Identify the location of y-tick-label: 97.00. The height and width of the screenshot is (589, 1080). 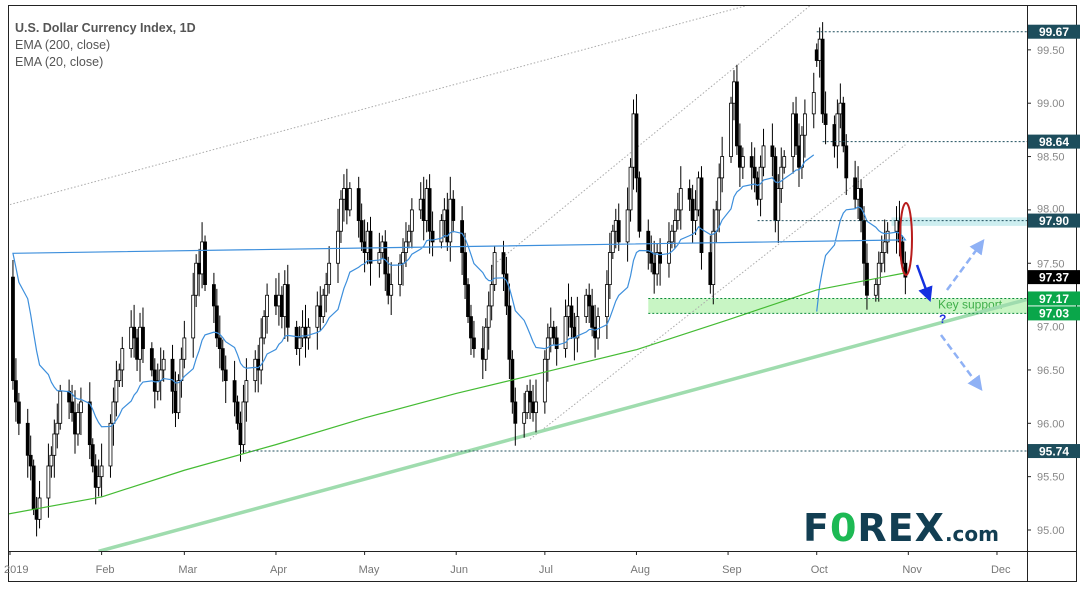
(1051, 327).